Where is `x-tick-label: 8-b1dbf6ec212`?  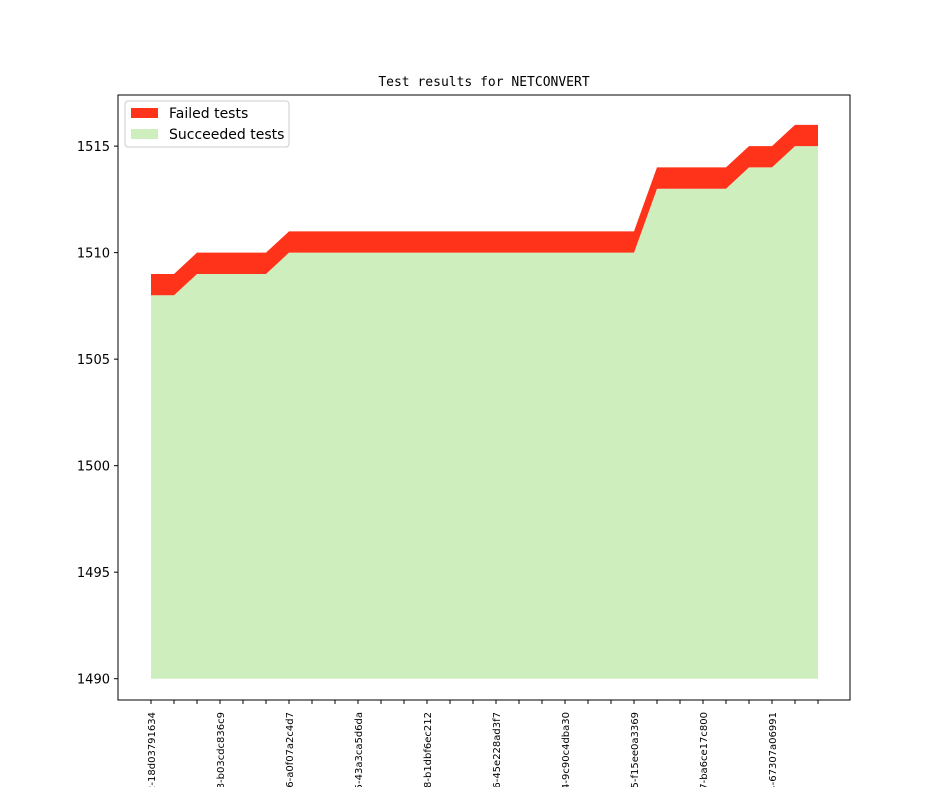 x-tick-label: 8-b1dbf6ec212 is located at coordinates (428, 749).